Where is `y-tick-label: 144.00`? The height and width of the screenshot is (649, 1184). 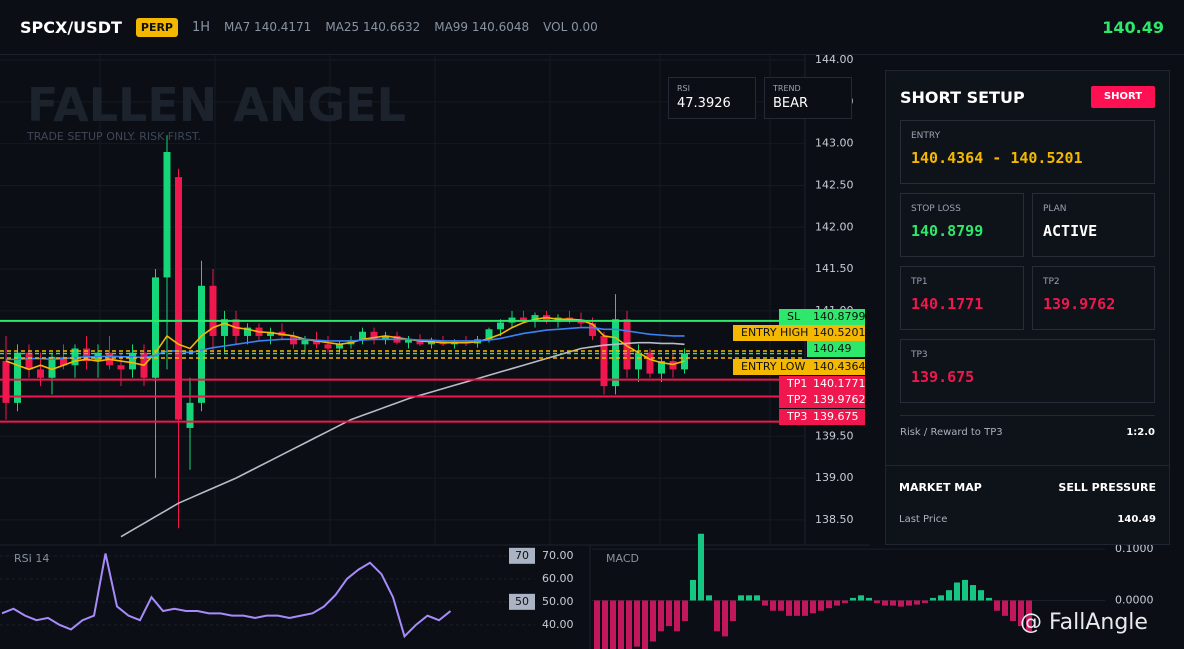 y-tick-label: 144.00 is located at coordinates (834, 59).